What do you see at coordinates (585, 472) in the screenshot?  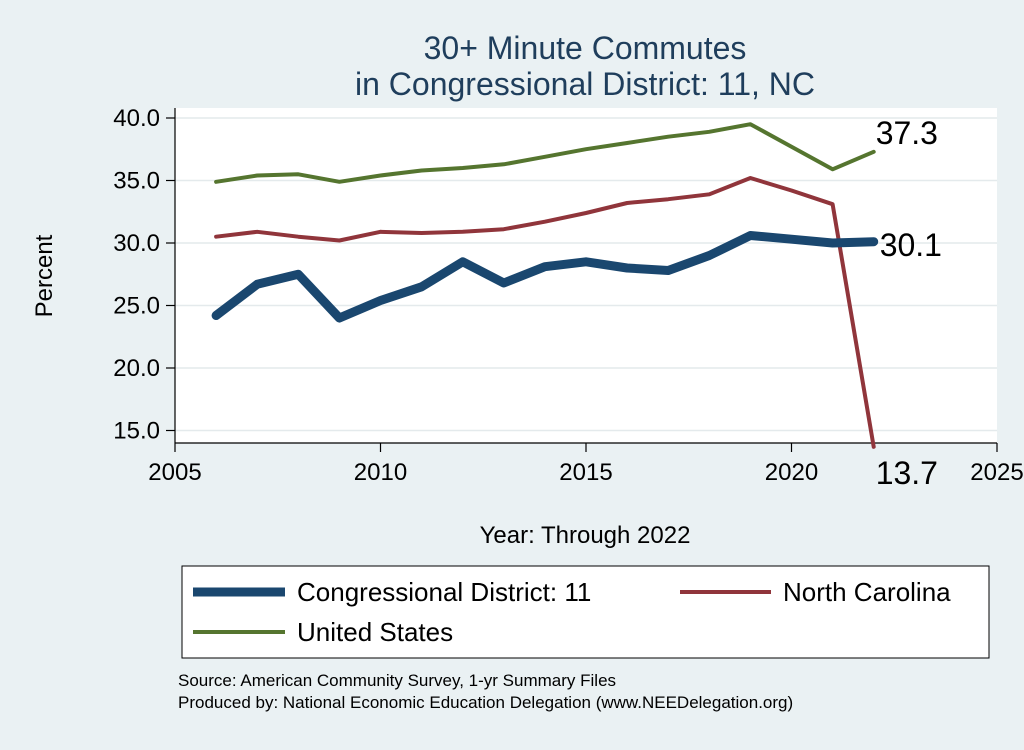 I see `xtick-label-2015: 2015` at bounding box center [585, 472].